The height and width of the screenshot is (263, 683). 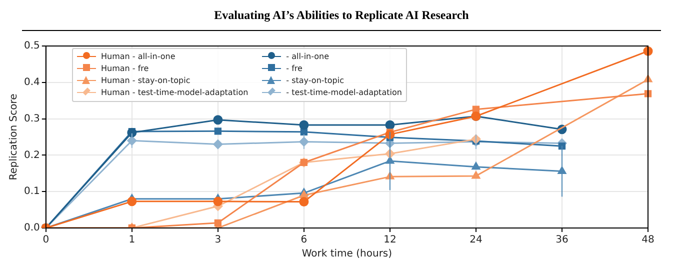 What do you see at coordinates (562, 240) in the screenshot?
I see `x-tick-label: 36` at bounding box center [562, 240].